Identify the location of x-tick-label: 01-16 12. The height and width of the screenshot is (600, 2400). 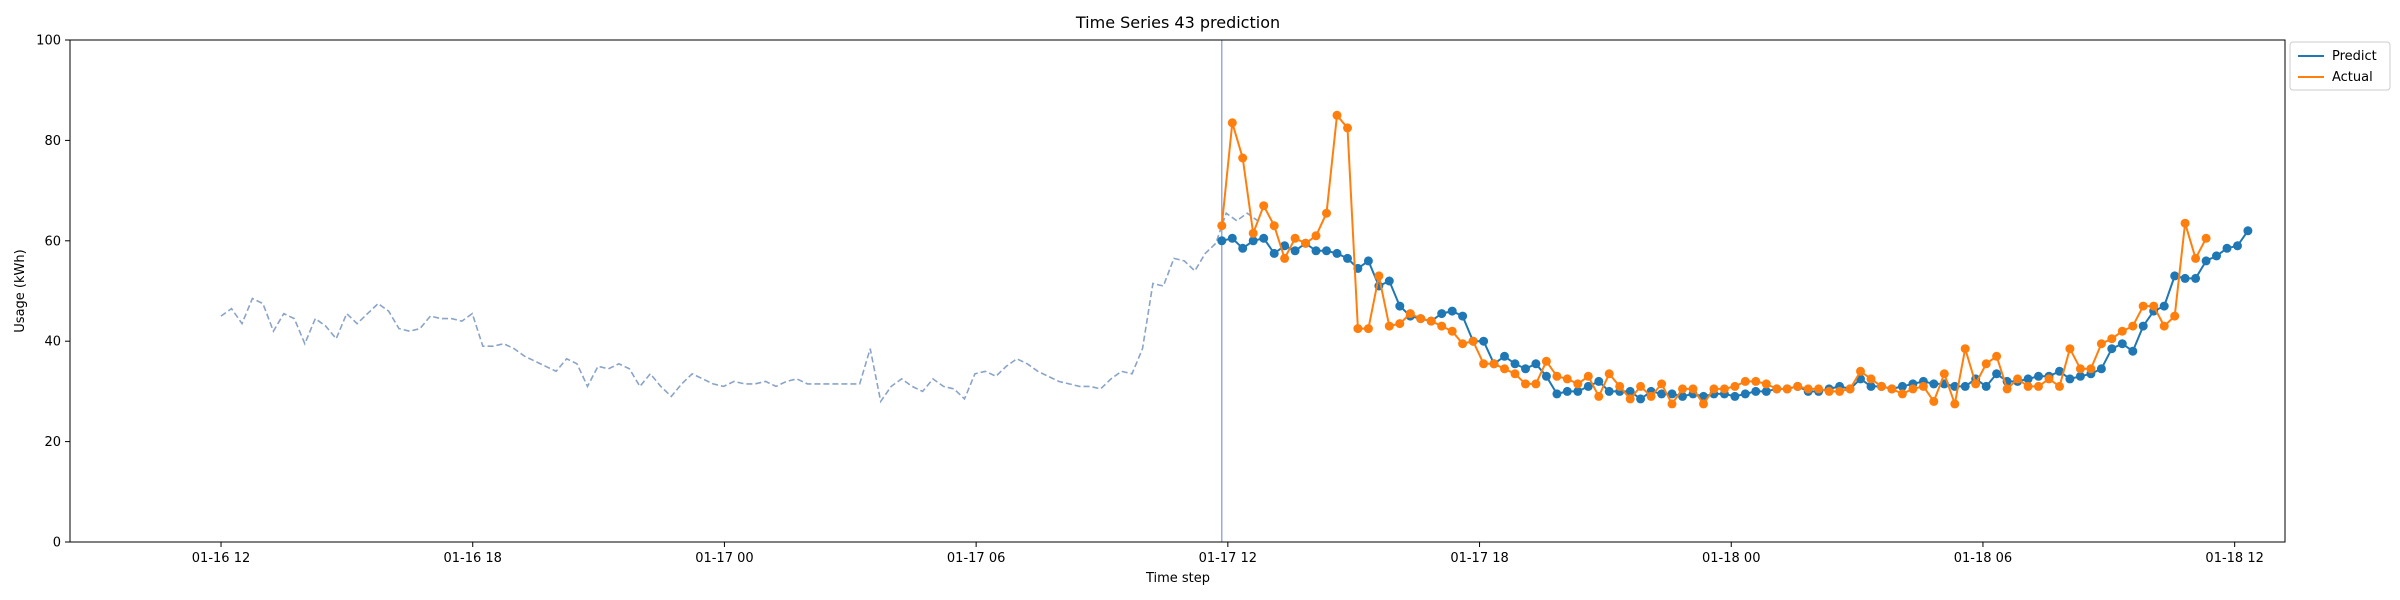
(221, 558).